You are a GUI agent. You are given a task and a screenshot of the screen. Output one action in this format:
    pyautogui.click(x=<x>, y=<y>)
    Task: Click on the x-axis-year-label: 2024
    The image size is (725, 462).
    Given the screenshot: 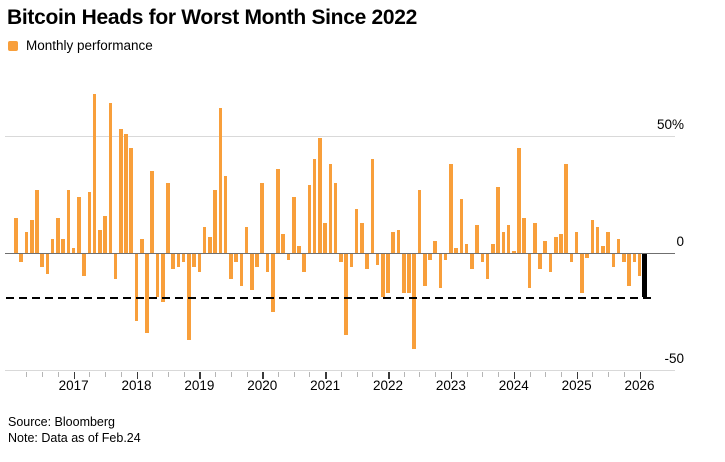 What is the action you would take?
    pyautogui.click(x=513, y=385)
    